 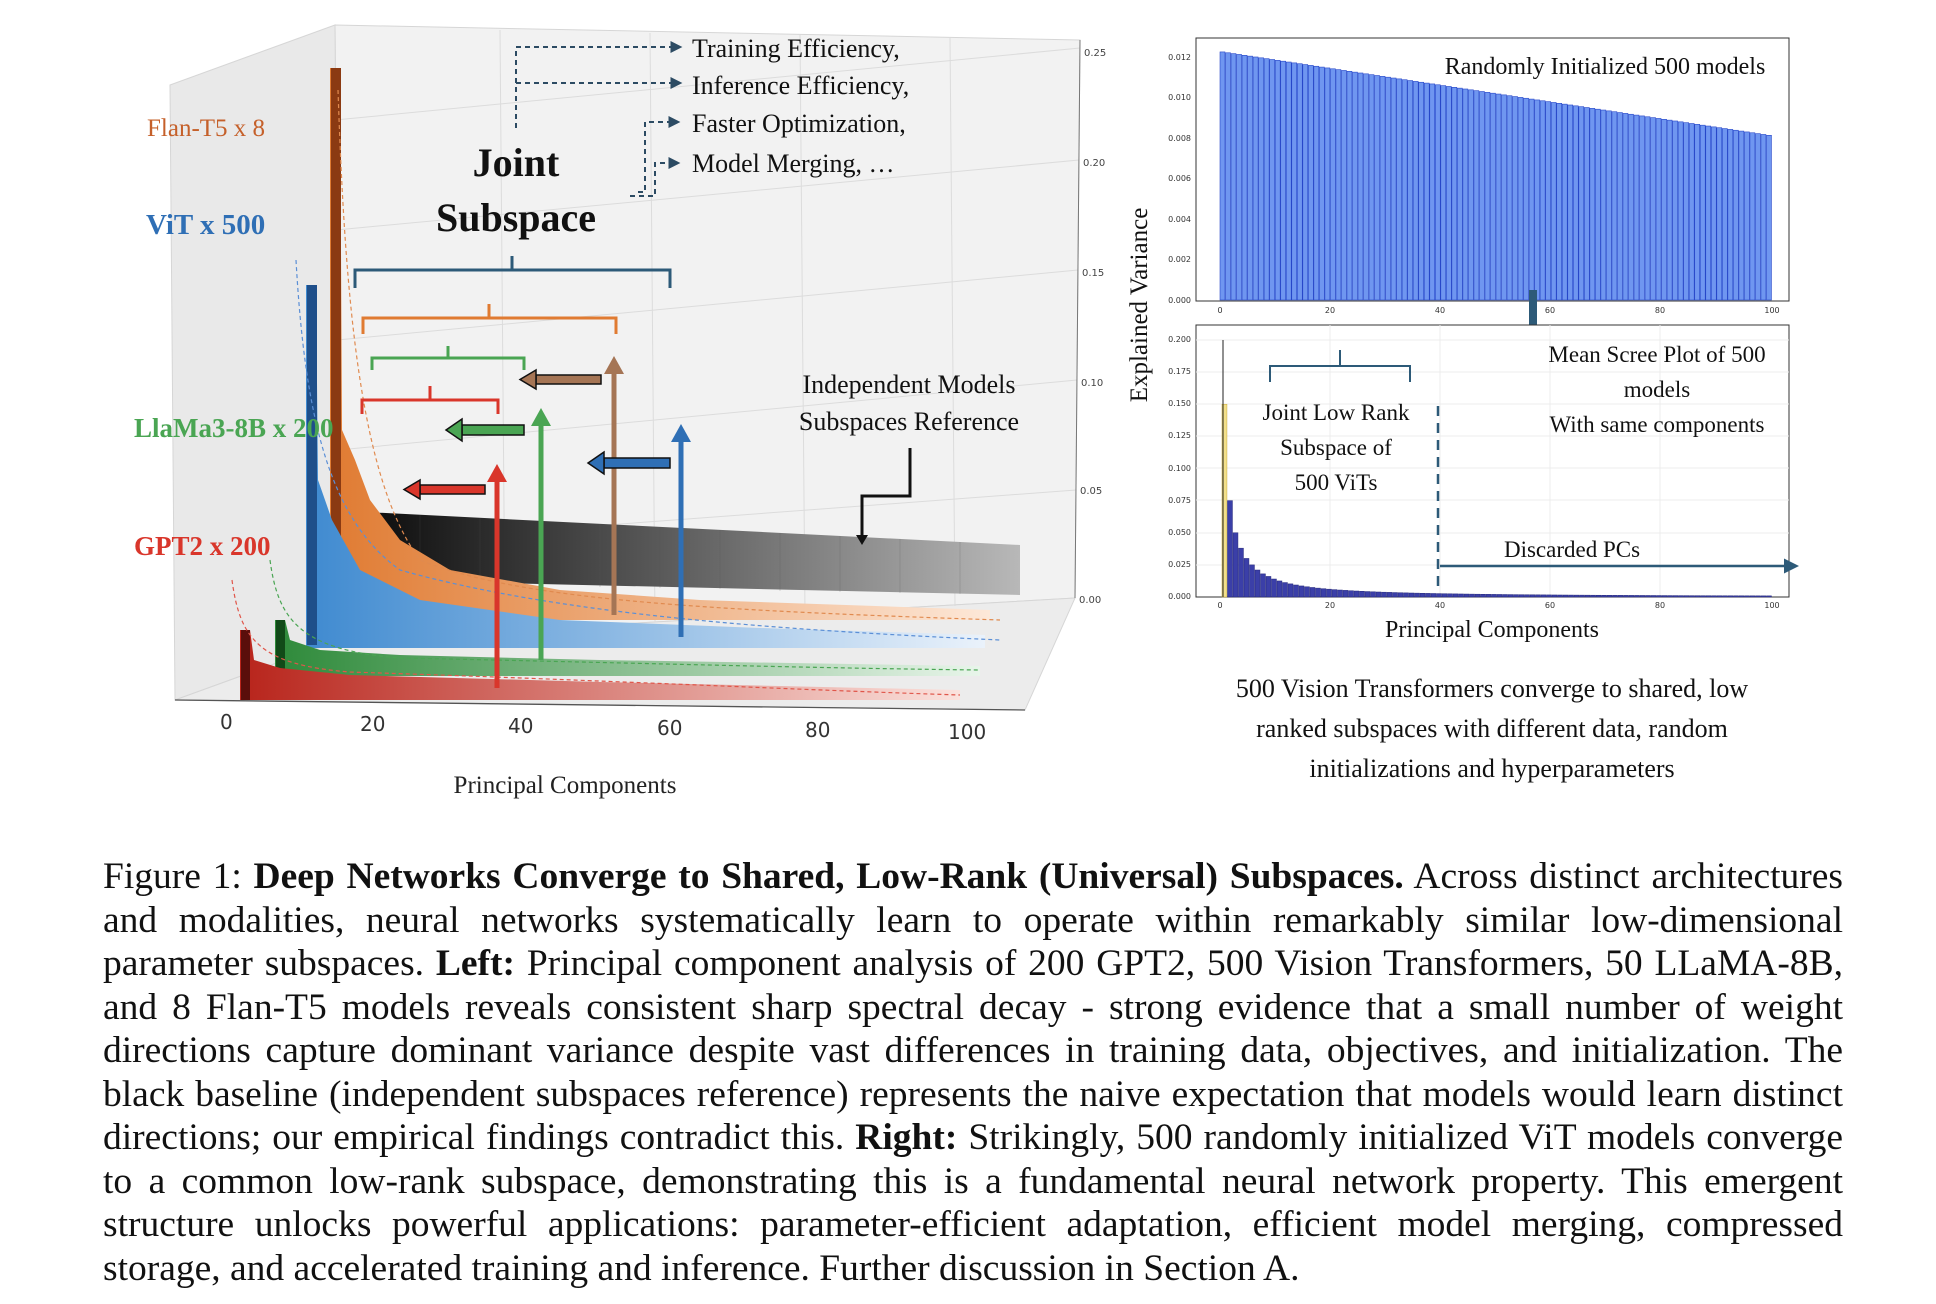 What do you see at coordinates (817, 730) in the screenshot?
I see `x-tick: 80` at bounding box center [817, 730].